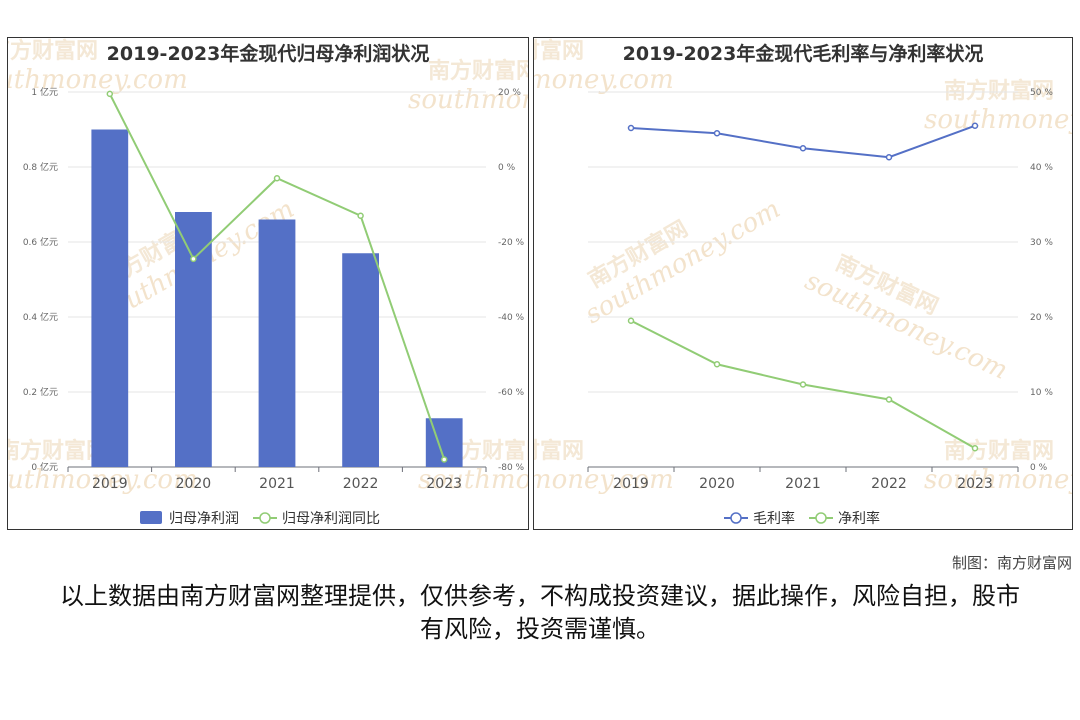  What do you see at coordinates (511, 468) in the screenshot?
I see `y-right-tick-label: -80 %` at bounding box center [511, 468].